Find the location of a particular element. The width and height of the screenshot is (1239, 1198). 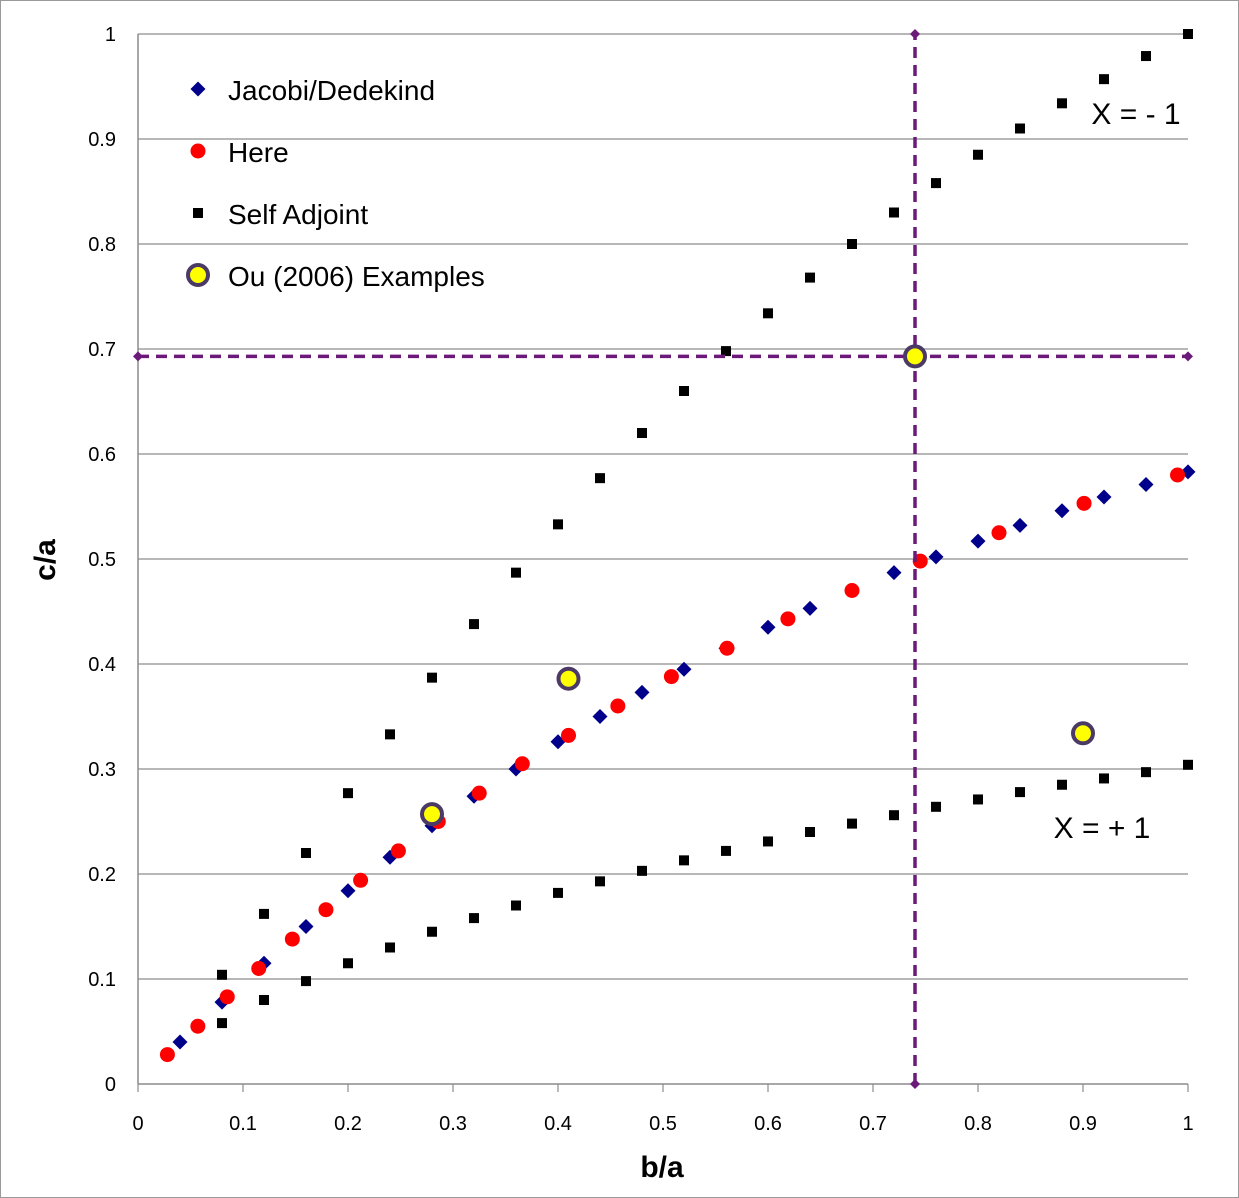

y-tick-label: 0.8 is located at coordinates (102, 245).